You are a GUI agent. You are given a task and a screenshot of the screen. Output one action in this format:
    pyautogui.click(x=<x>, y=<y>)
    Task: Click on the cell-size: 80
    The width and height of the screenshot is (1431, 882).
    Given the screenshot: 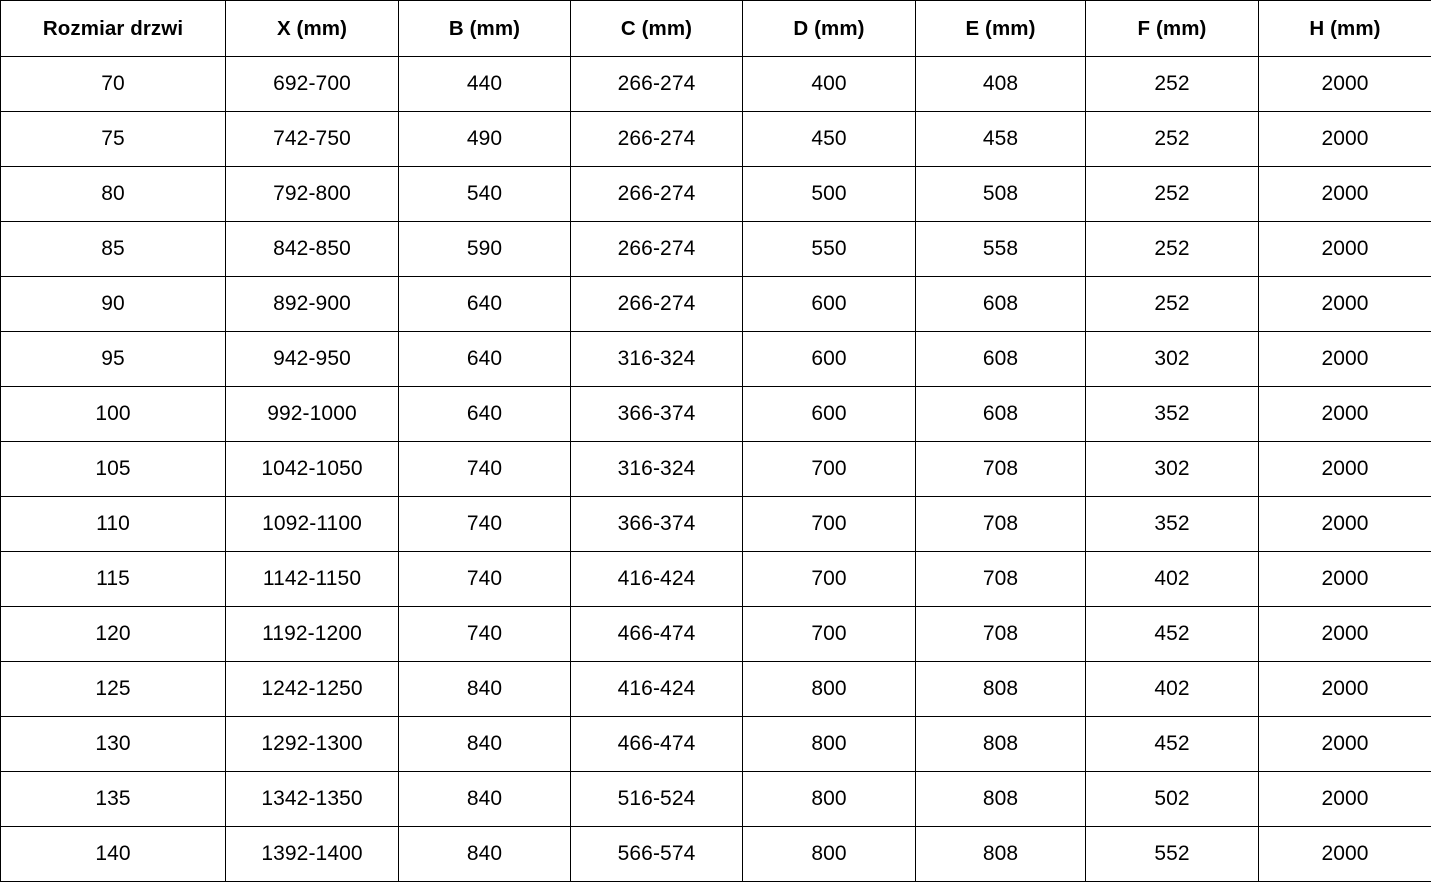 What is the action you would take?
    pyautogui.click(x=113, y=194)
    